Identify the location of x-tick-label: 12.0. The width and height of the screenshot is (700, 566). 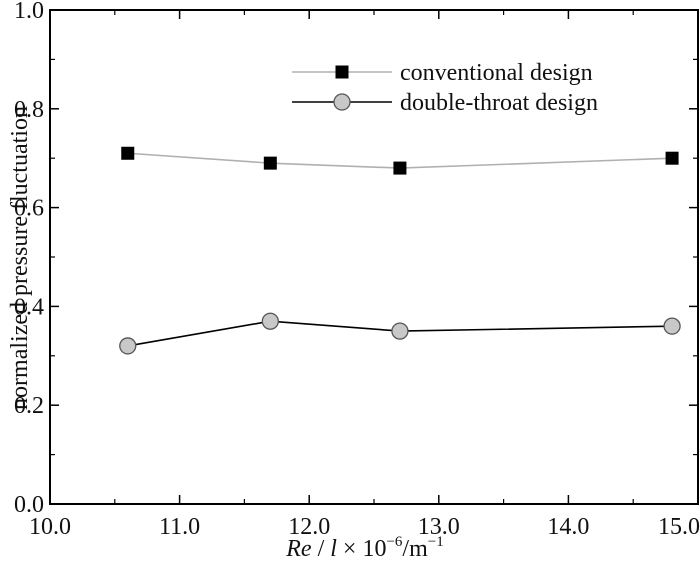
(309, 527).